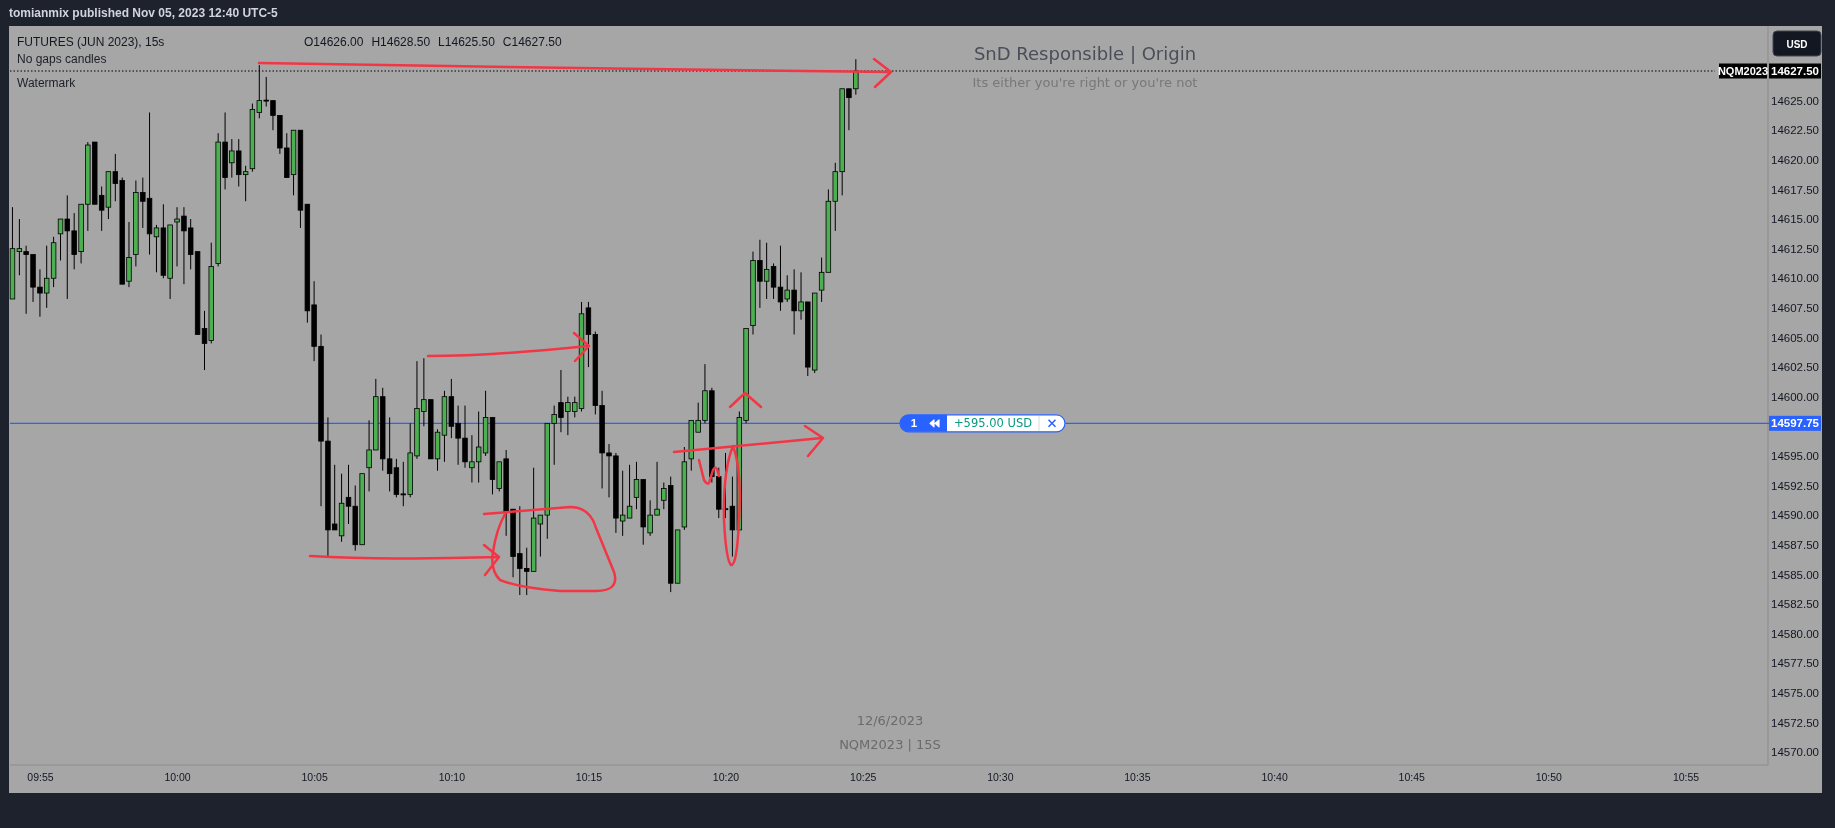 The width and height of the screenshot is (1835, 828). I want to click on x-tick-label: 10:30, so click(1000, 777).